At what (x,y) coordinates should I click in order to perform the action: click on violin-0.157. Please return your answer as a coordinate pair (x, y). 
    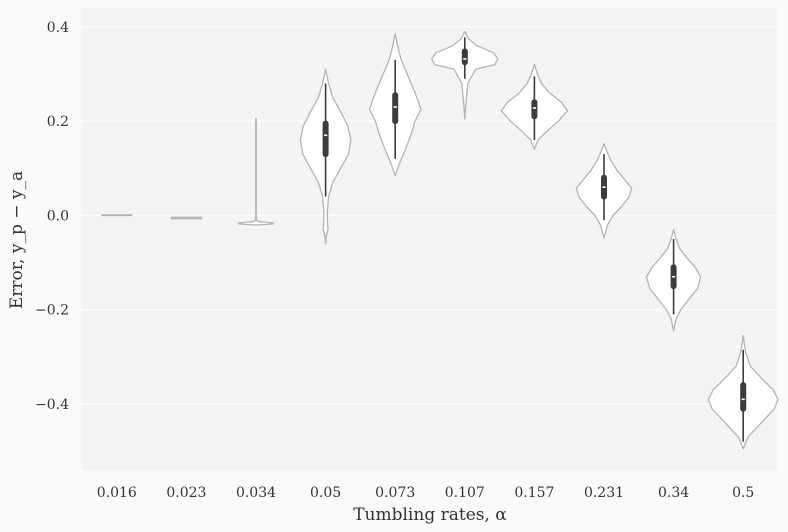
    Looking at the image, I should click on (534, 107).